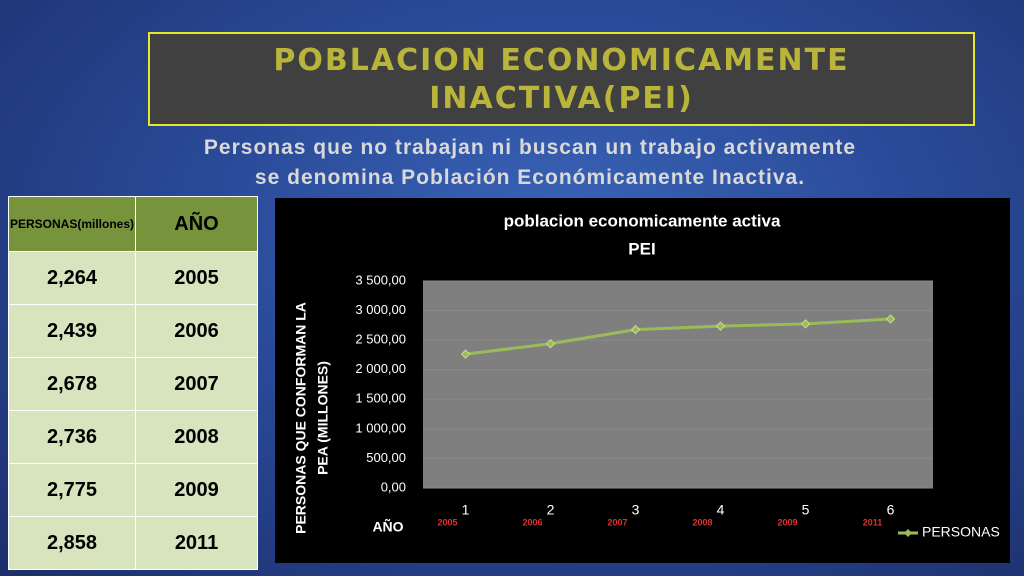 The image size is (1024, 576). Describe the element at coordinates (380, 398) in the screenshot. I see `y-tick-label: 1 500,00` at that location.